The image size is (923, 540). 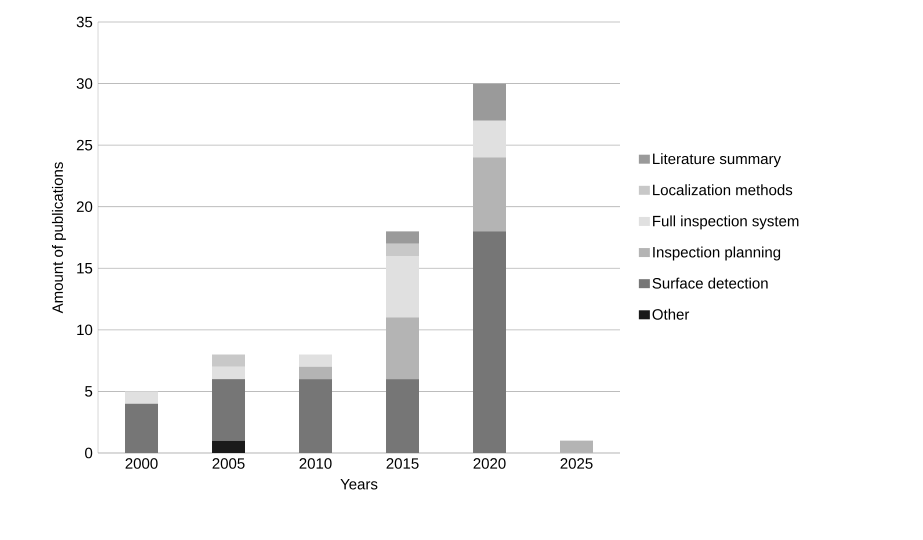 What do you see at coordinates (722, 190) in the screenshot?
I see `legend-label: Localization methods` at bounding box center [722, 190].